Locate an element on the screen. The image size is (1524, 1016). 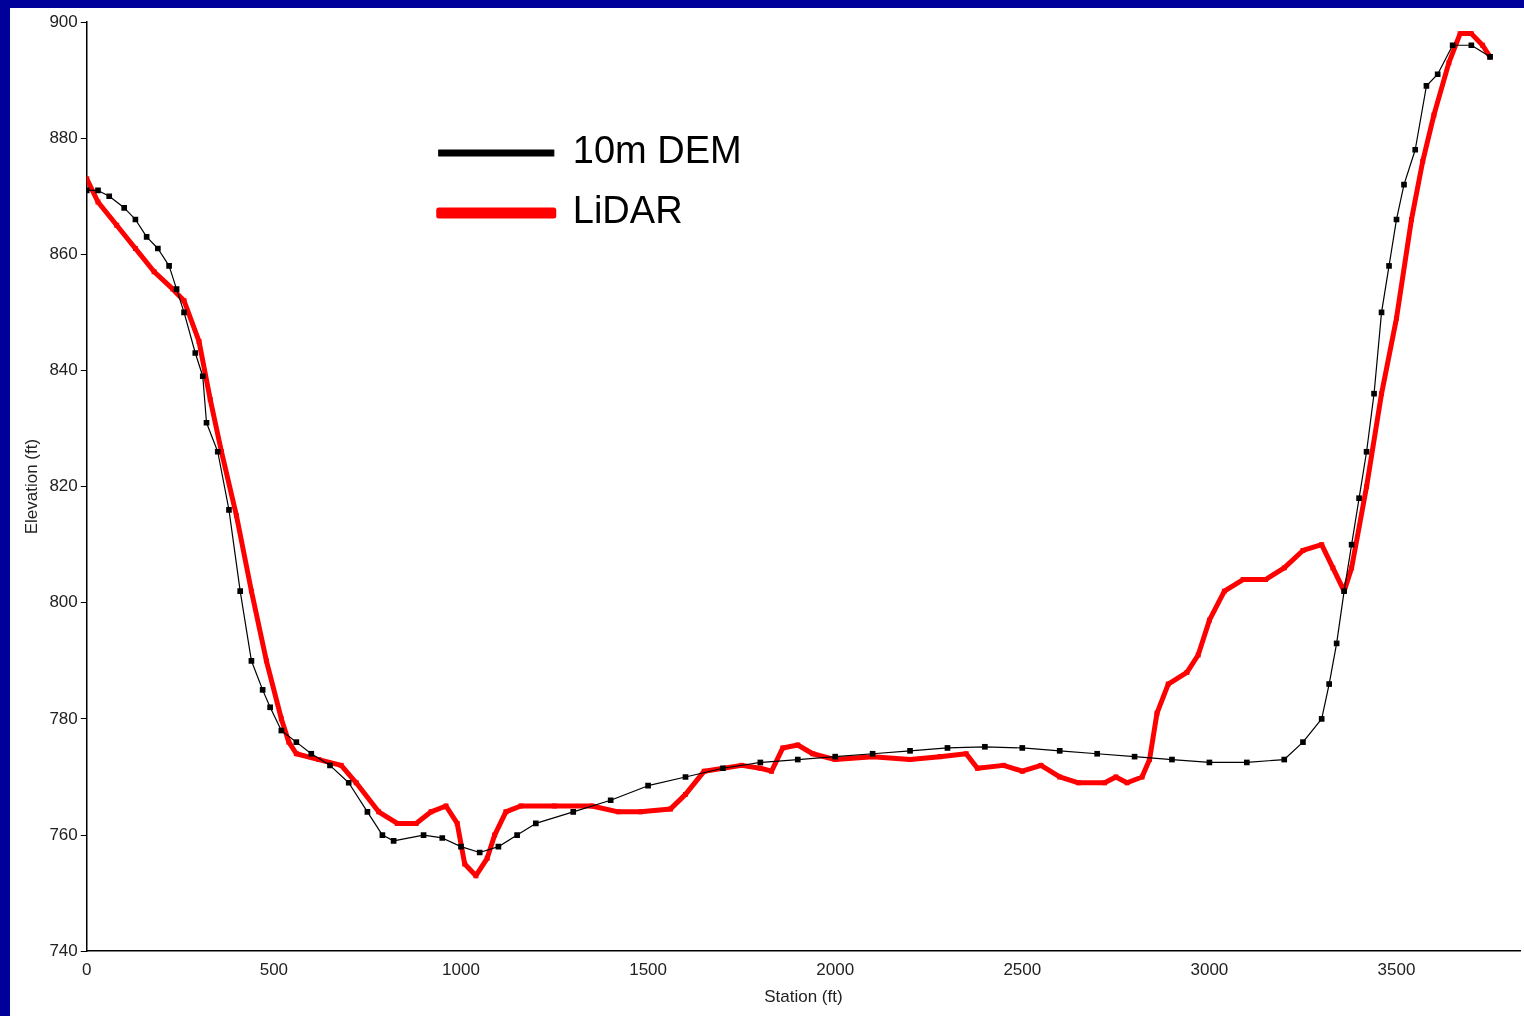
x-tick-label: 500 is located at coordinates (274, 970).